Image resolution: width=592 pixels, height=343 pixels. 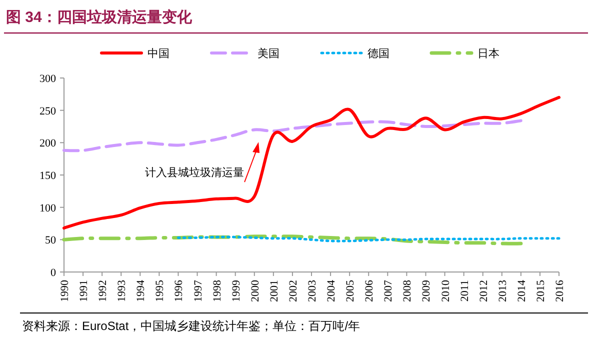 I want to click on x-tick-label: 2016, so click(x=560, y=291).